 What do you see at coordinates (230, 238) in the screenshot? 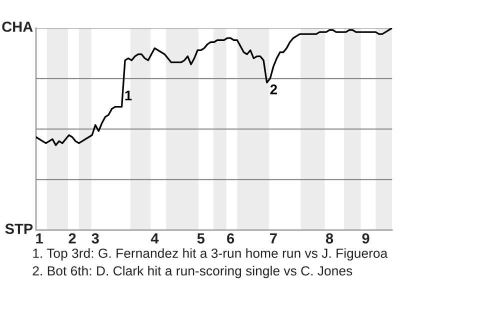
I see `x-tick-label: 6` at bounding box center [230, 238].